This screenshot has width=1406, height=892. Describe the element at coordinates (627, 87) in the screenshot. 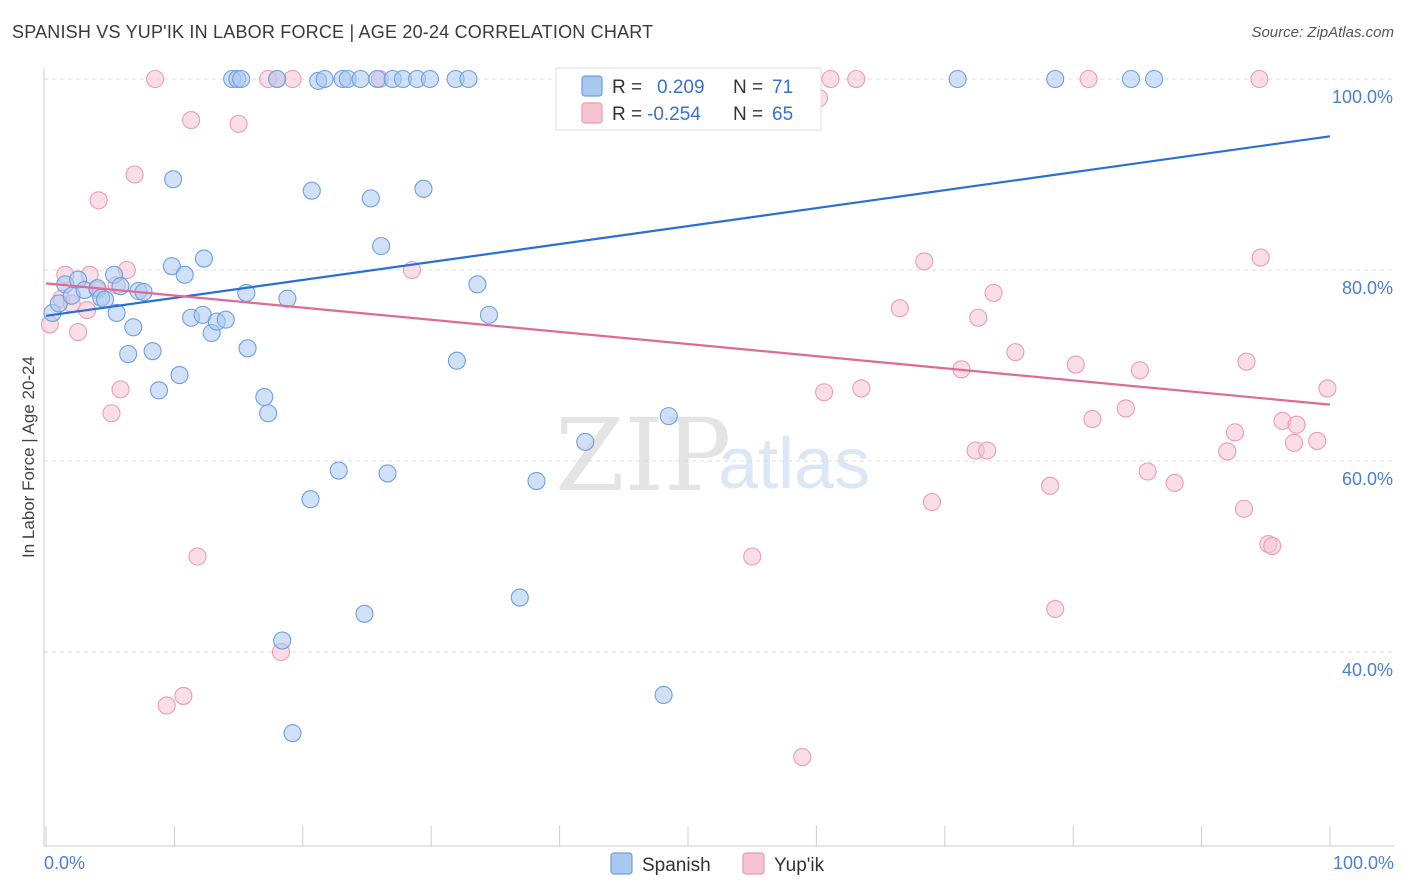

I see `legend-r-label-spanish: R =` at that location.